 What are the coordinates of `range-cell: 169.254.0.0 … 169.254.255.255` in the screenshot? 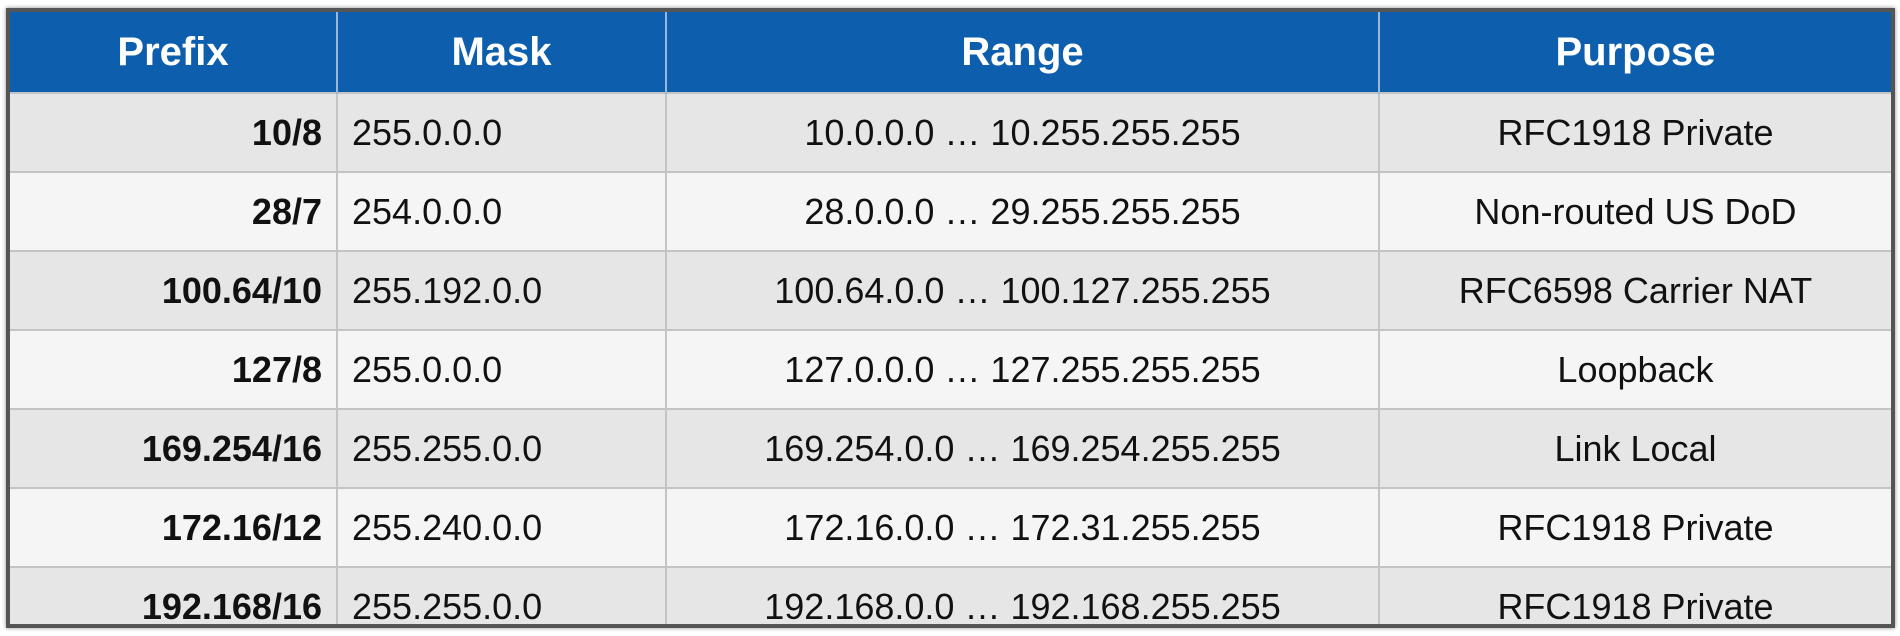 It's located at (1023, 448).